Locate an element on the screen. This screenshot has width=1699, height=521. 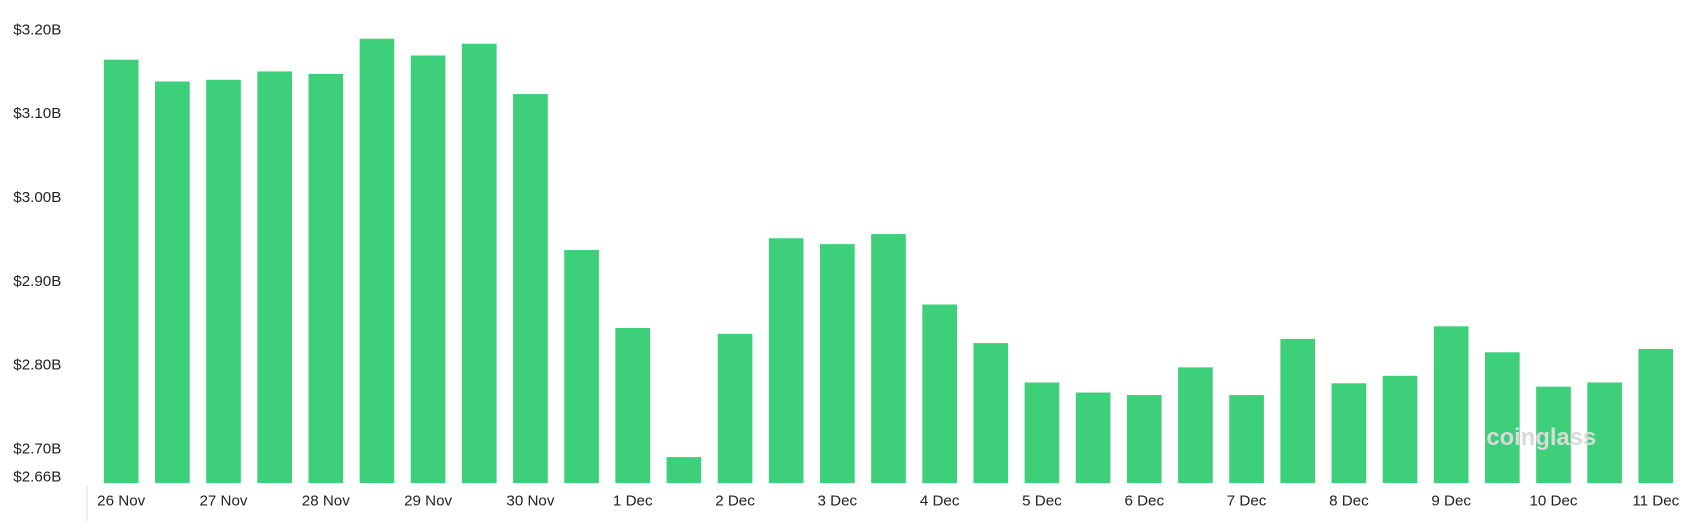
x-tick-label: 11 Dec is located at coordinates (1655, 501).